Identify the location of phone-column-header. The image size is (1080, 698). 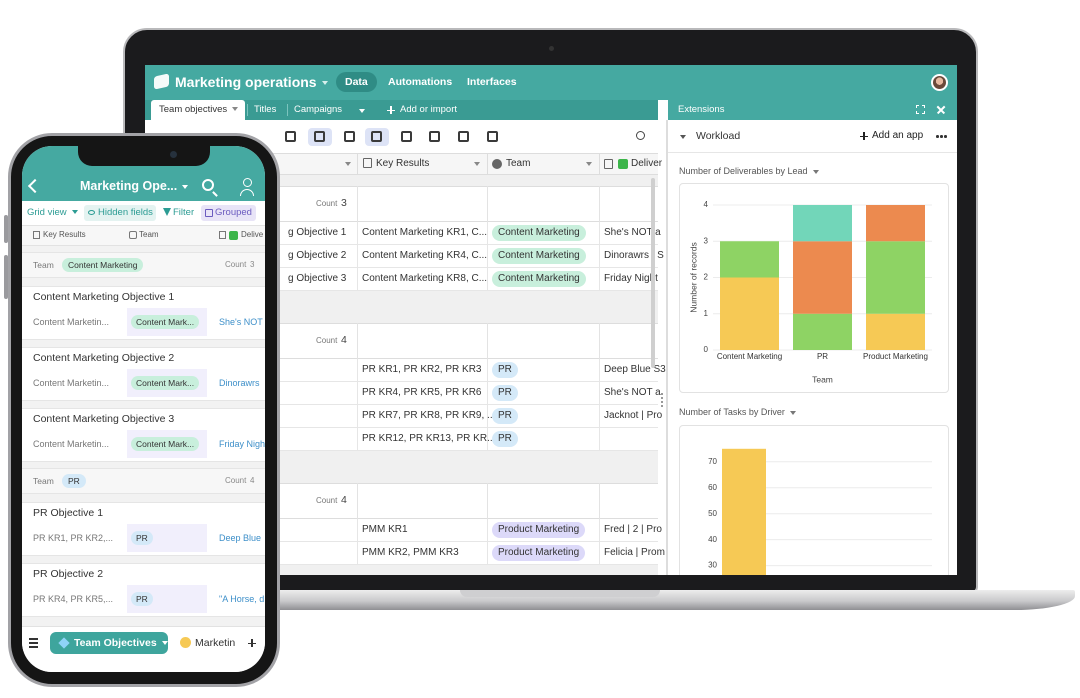
(143, 235).